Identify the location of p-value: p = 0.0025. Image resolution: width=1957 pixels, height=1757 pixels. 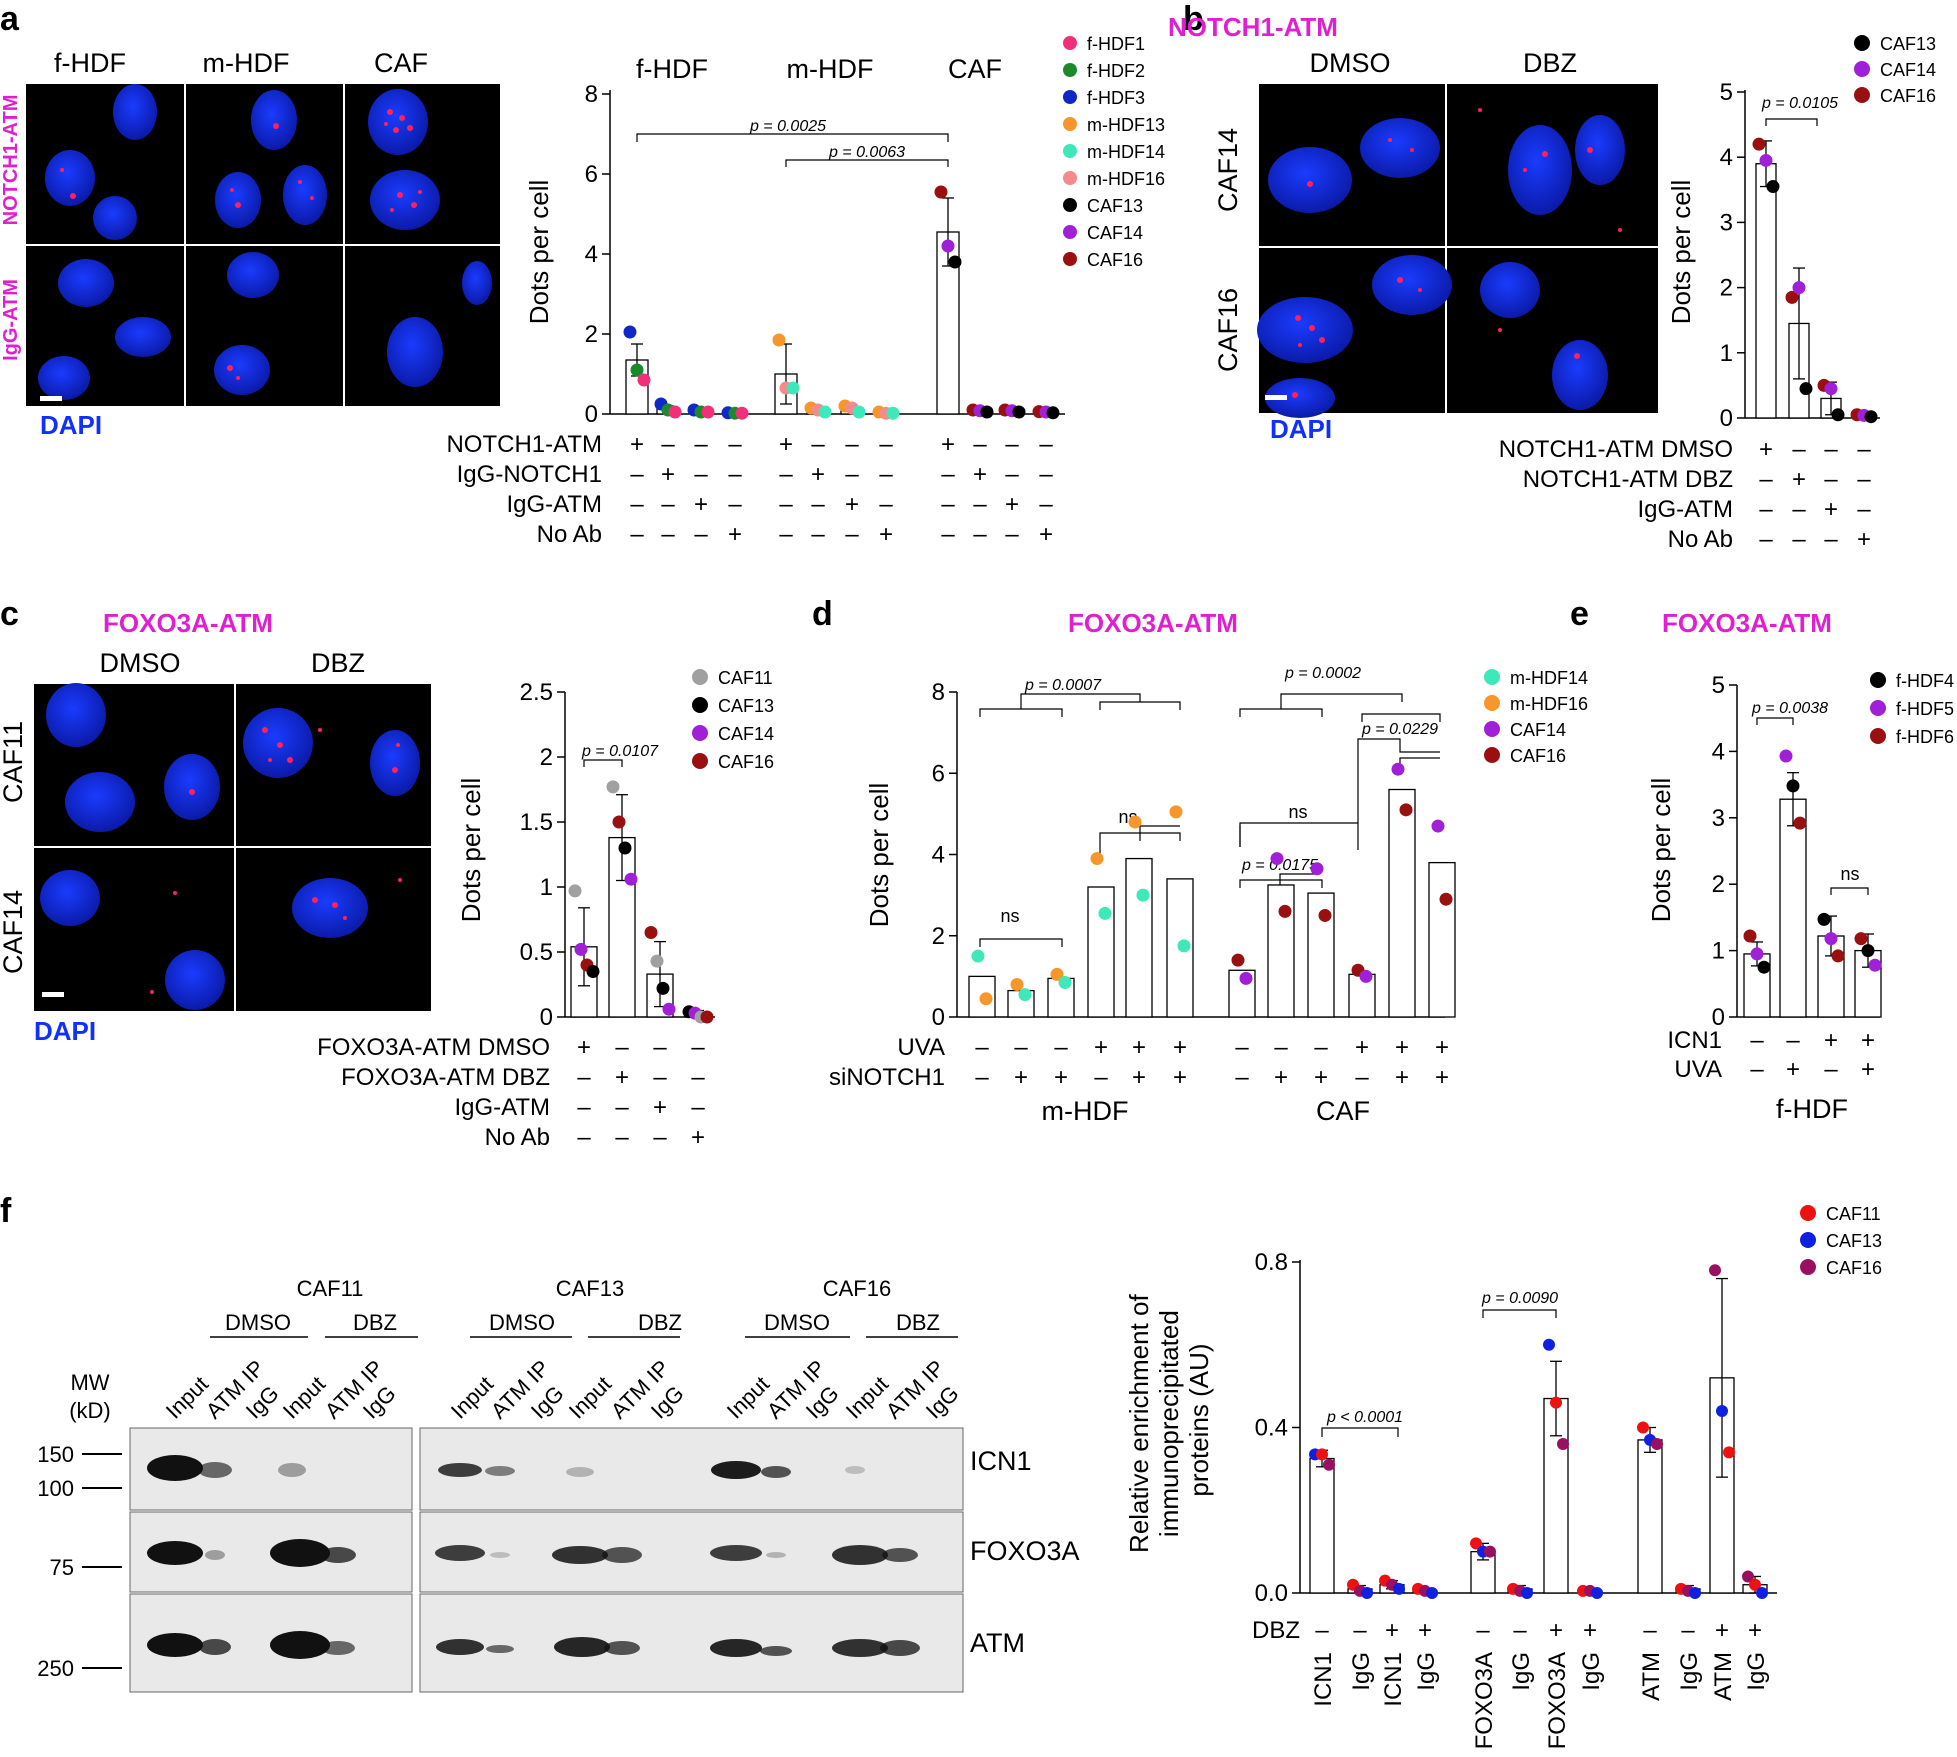
(787, 126).